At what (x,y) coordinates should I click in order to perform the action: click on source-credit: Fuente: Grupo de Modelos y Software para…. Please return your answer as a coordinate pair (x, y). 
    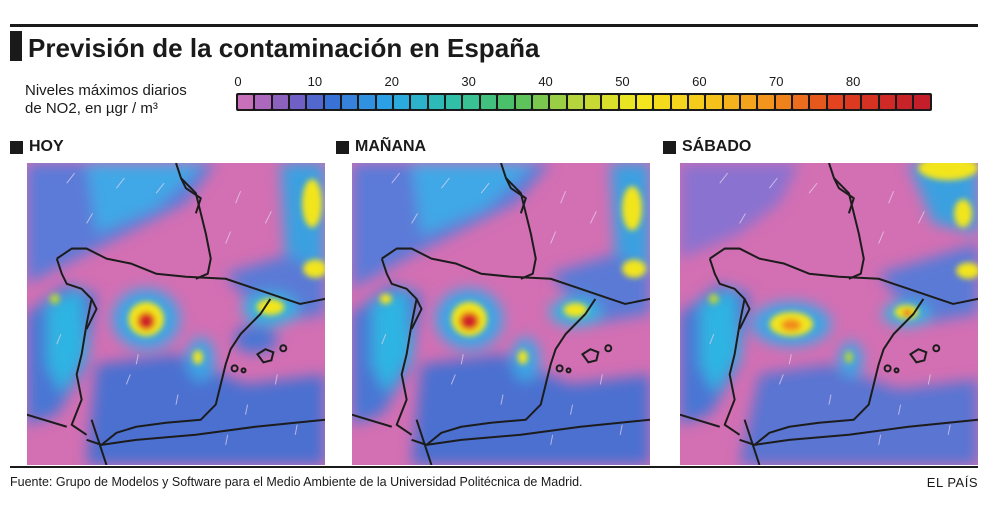
    Looking at the image, I should click on (296, 482).